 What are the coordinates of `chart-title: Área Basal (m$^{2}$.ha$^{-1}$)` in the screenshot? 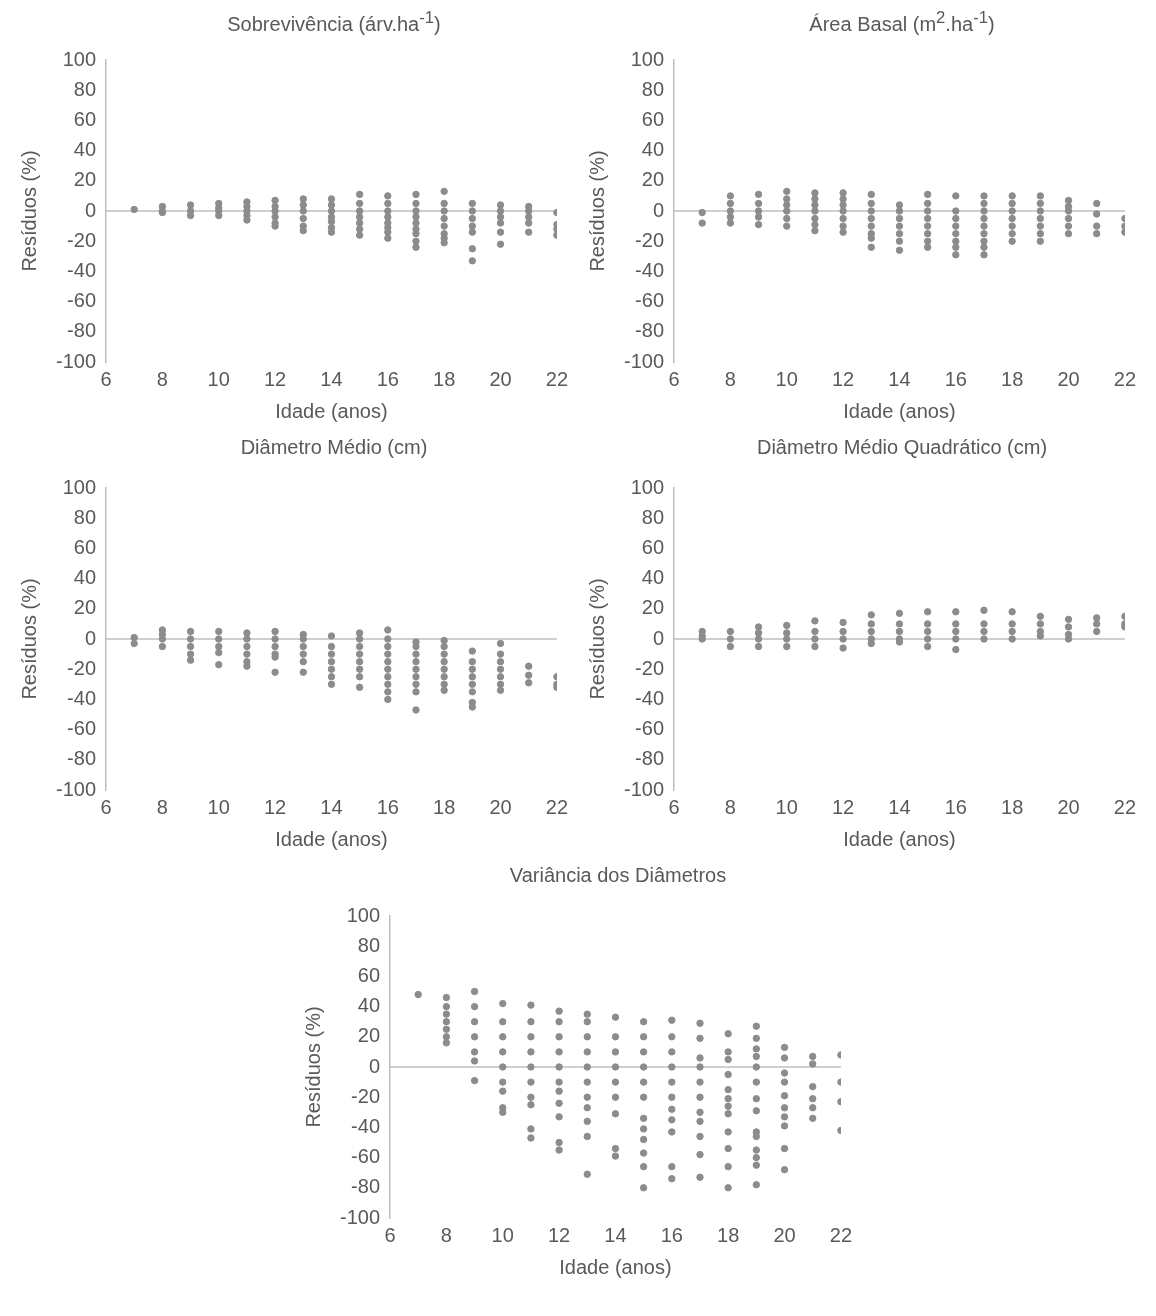 It's located at (902, 22).